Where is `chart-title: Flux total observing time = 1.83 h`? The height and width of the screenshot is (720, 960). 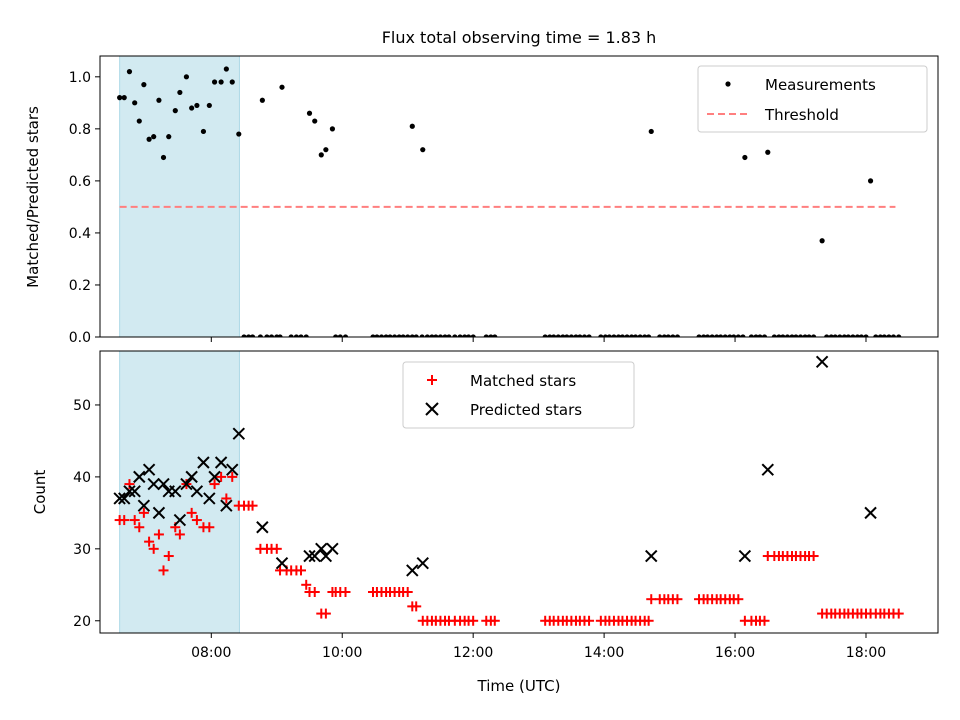 chart-title: Flux total observing time = 1.83 h is located at coordinates (519, 37).